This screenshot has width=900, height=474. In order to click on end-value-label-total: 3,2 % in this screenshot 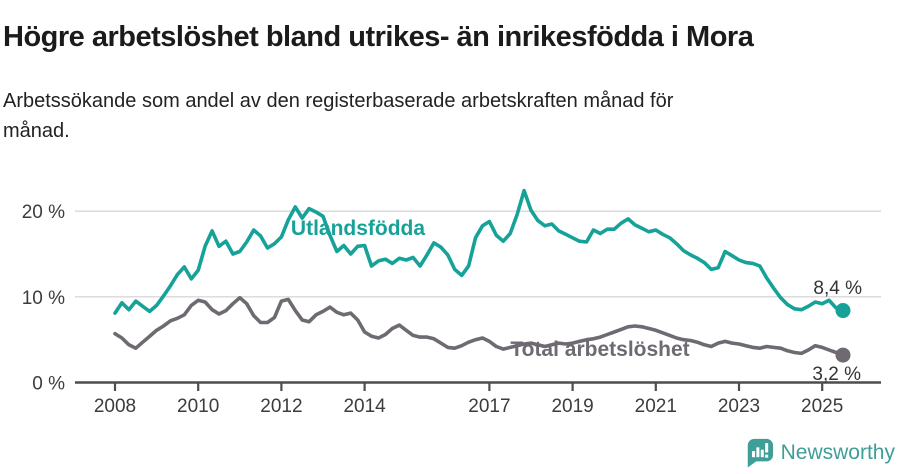, I will do `click(836, 374)`.